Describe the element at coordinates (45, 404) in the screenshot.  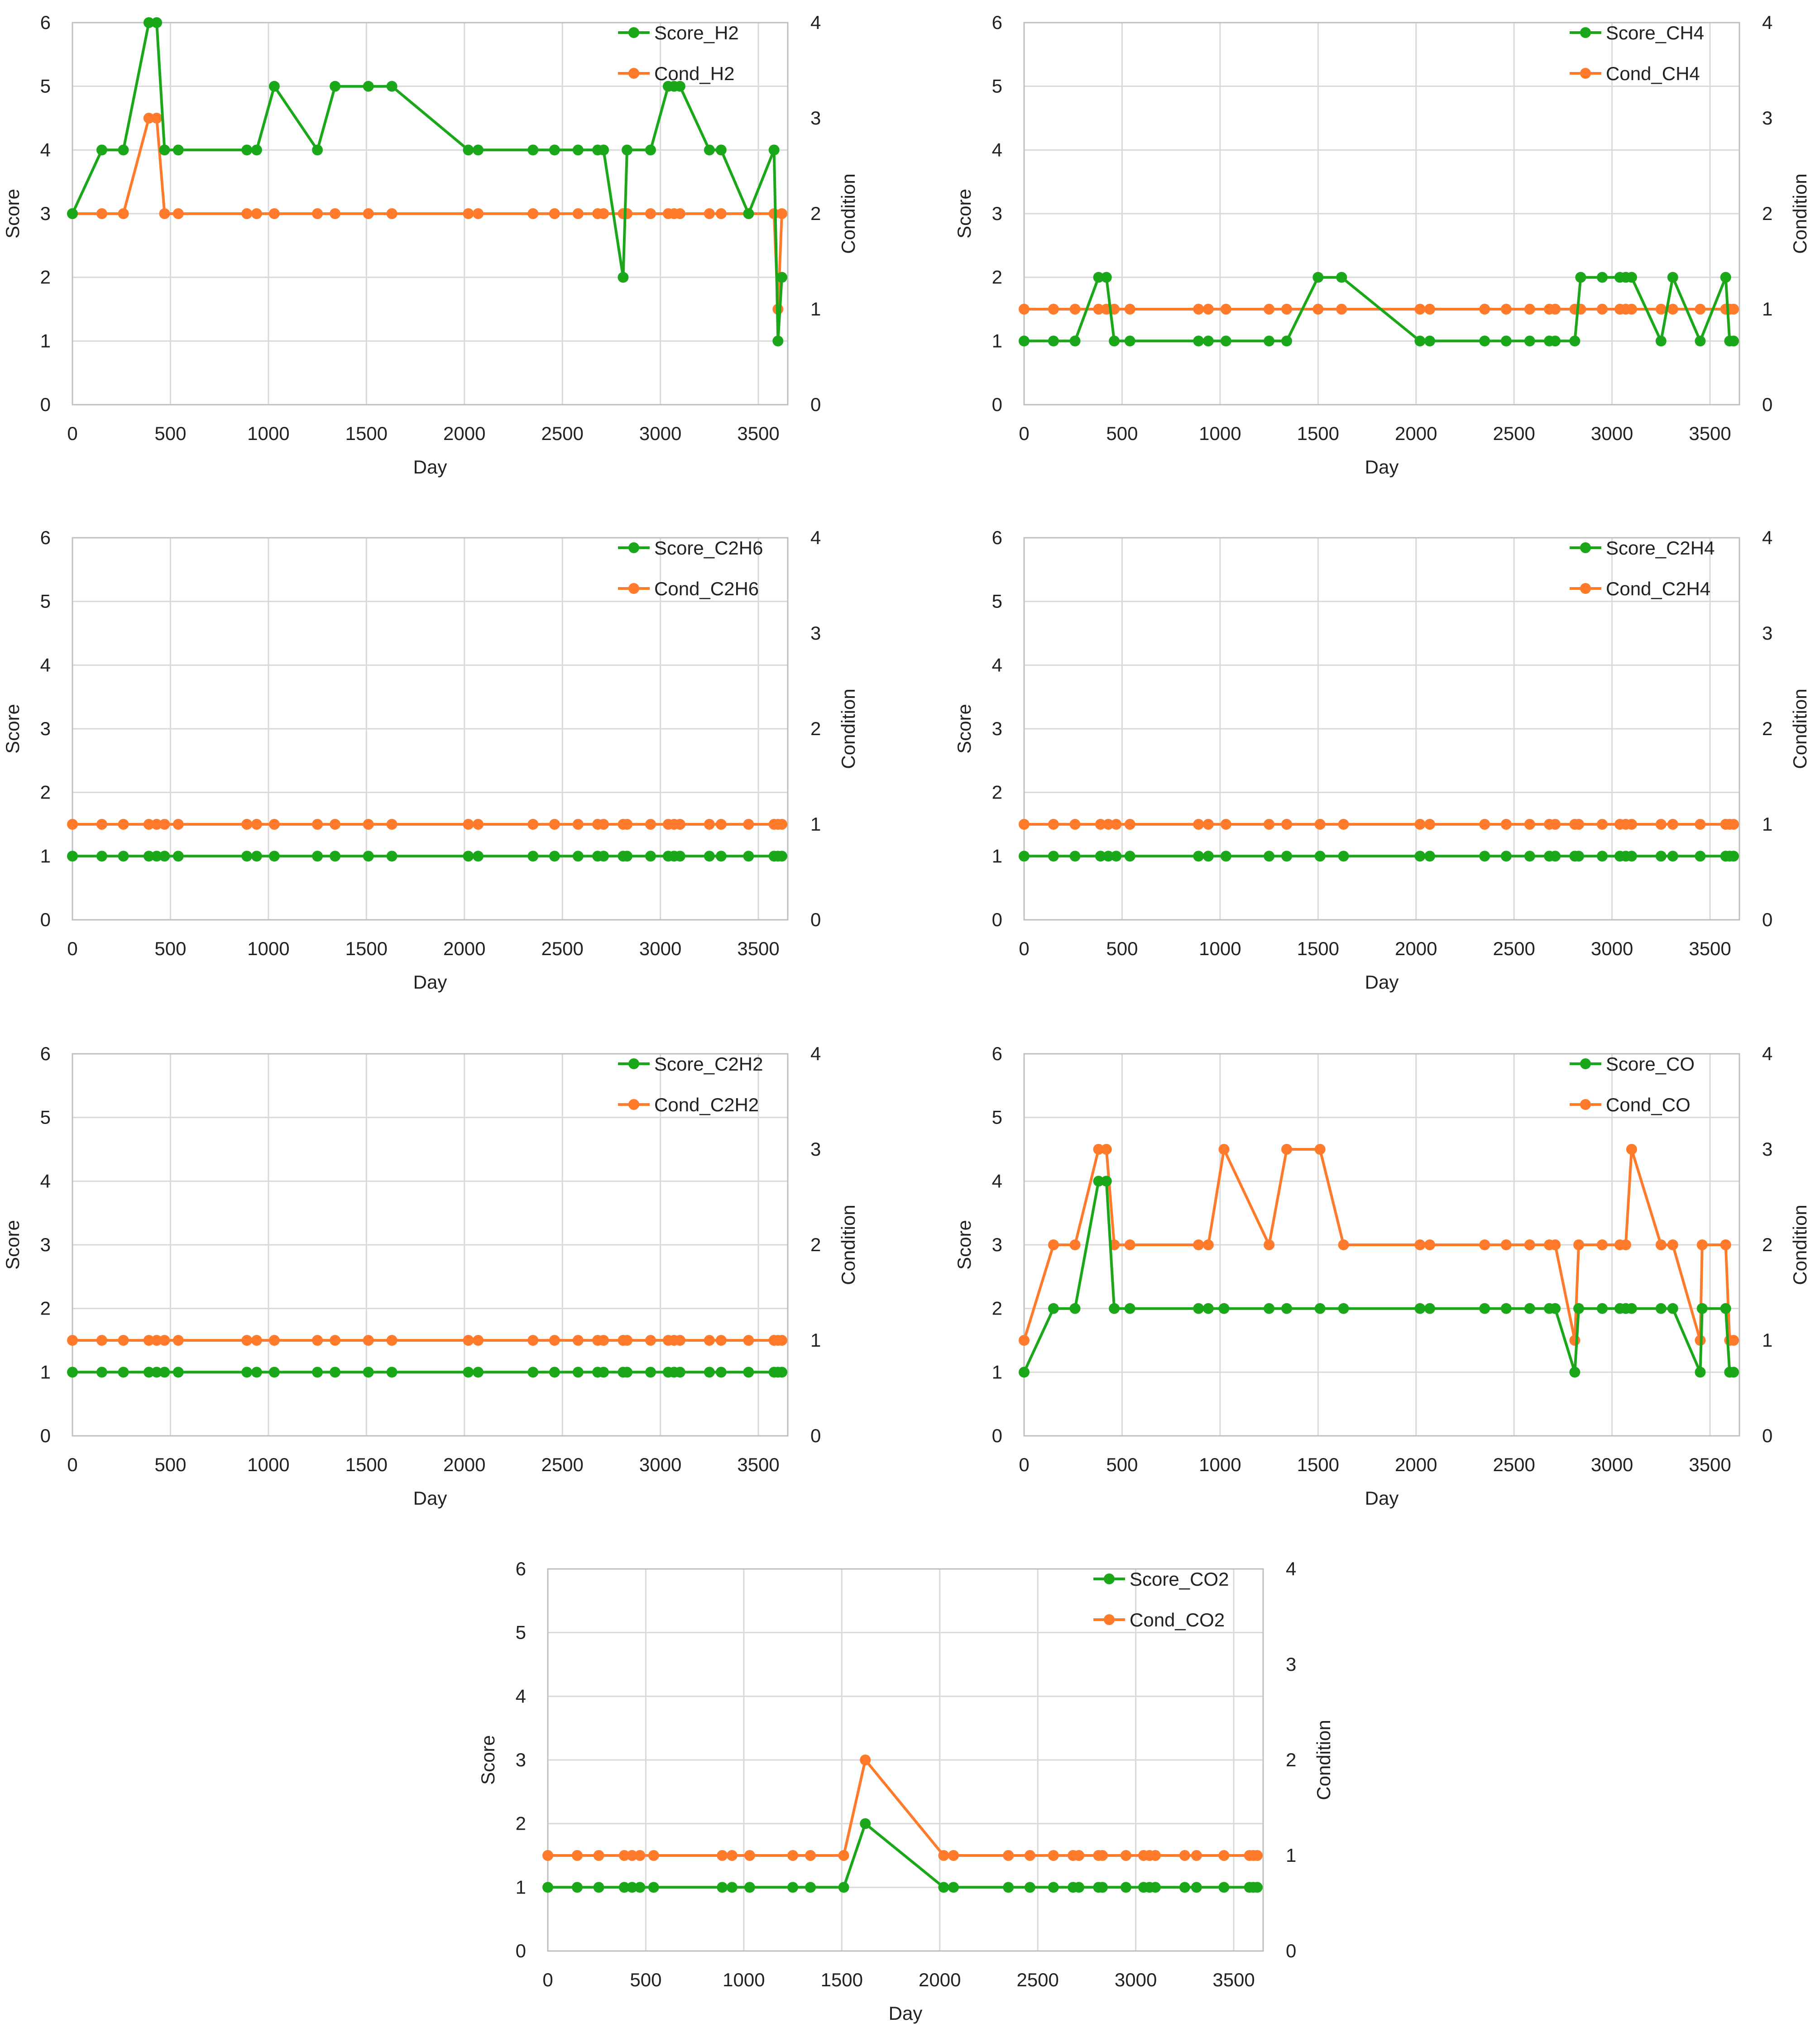
I see `y-tick-label: 0` at that location.